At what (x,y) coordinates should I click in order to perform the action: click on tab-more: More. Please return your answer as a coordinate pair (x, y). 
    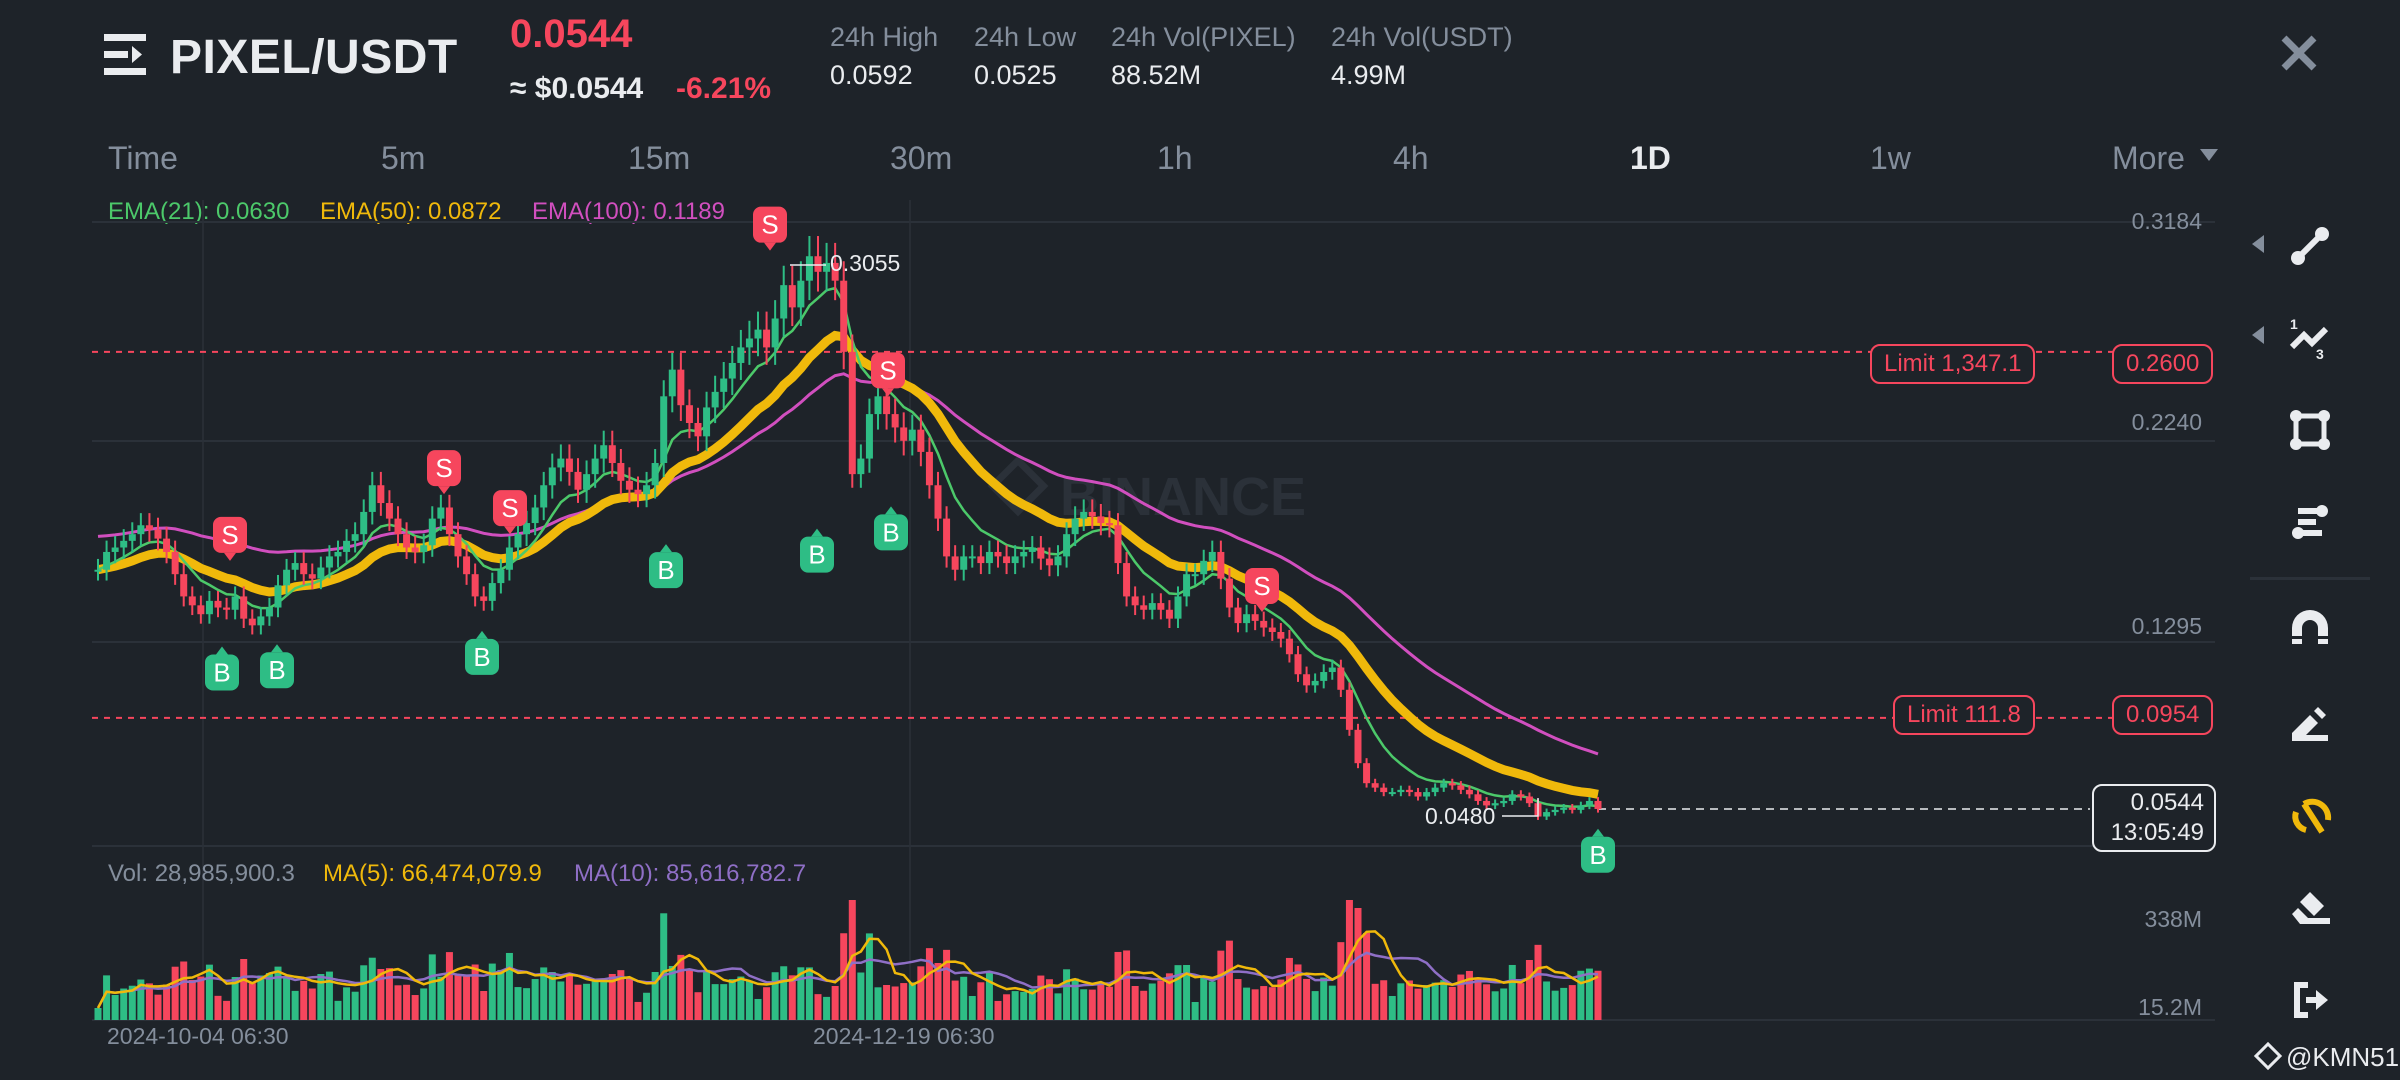
    Looking at the image, I should click on (2165, 158).